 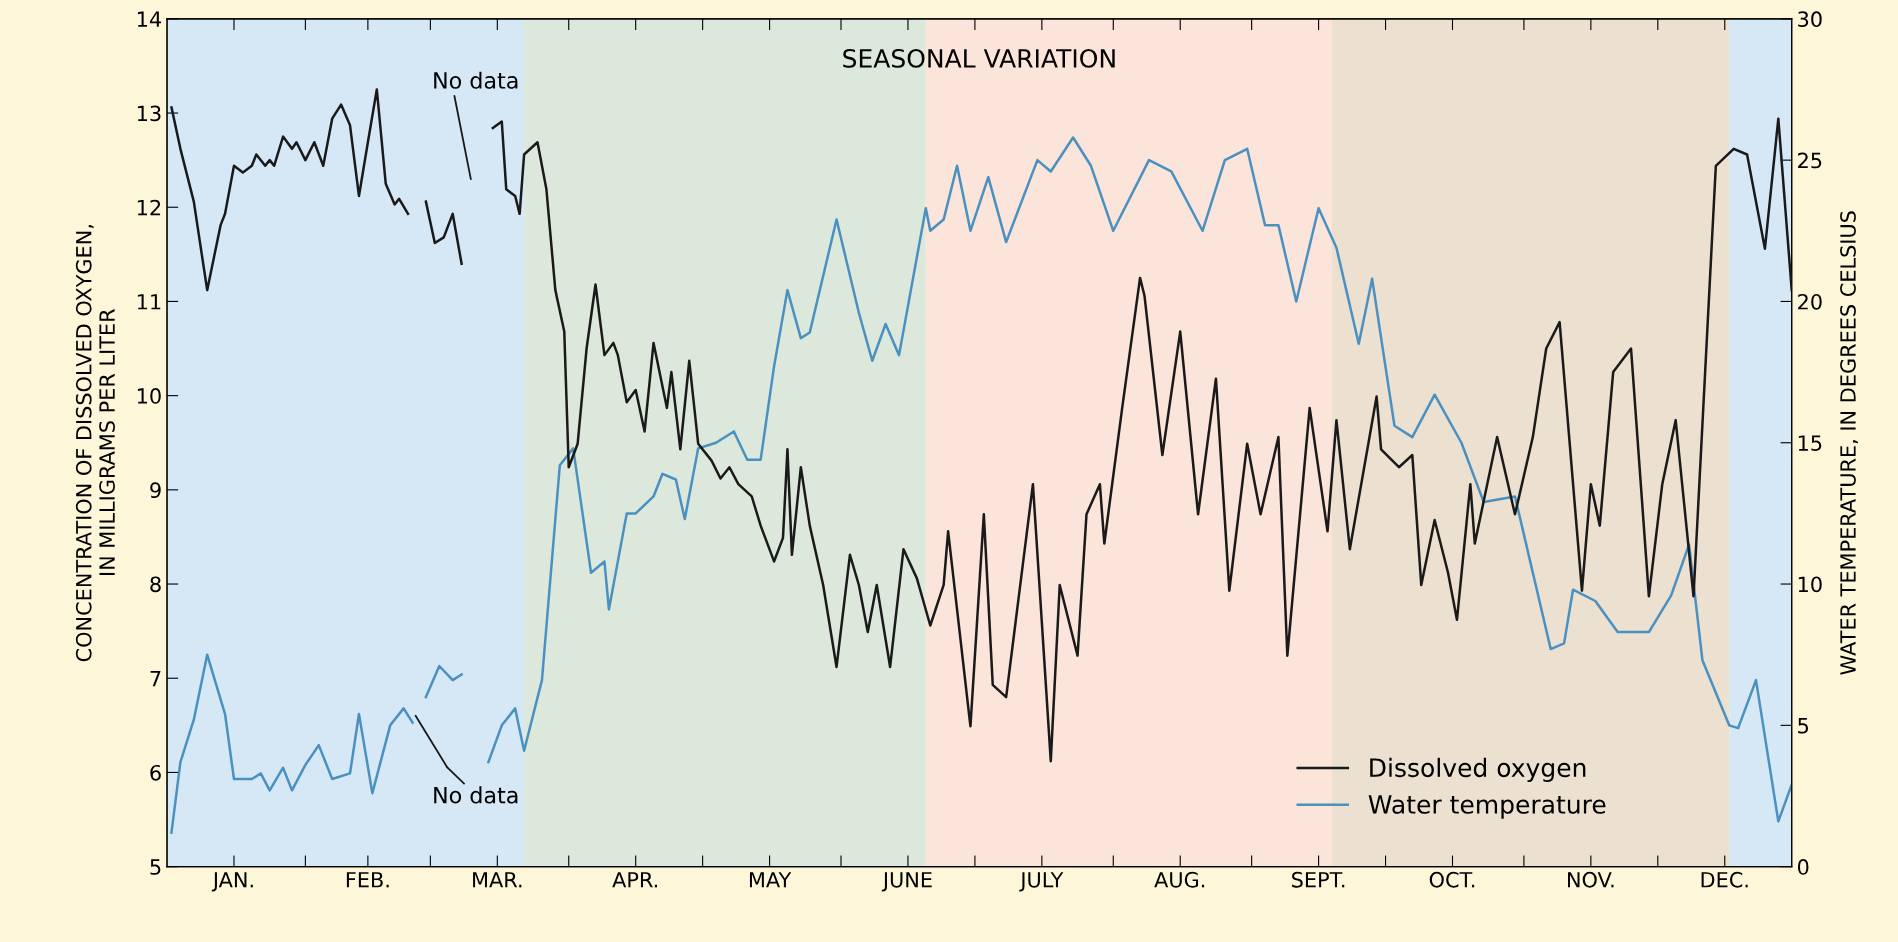 I want to click on y2-tick-label: 15, so click(x=1810, y=443).